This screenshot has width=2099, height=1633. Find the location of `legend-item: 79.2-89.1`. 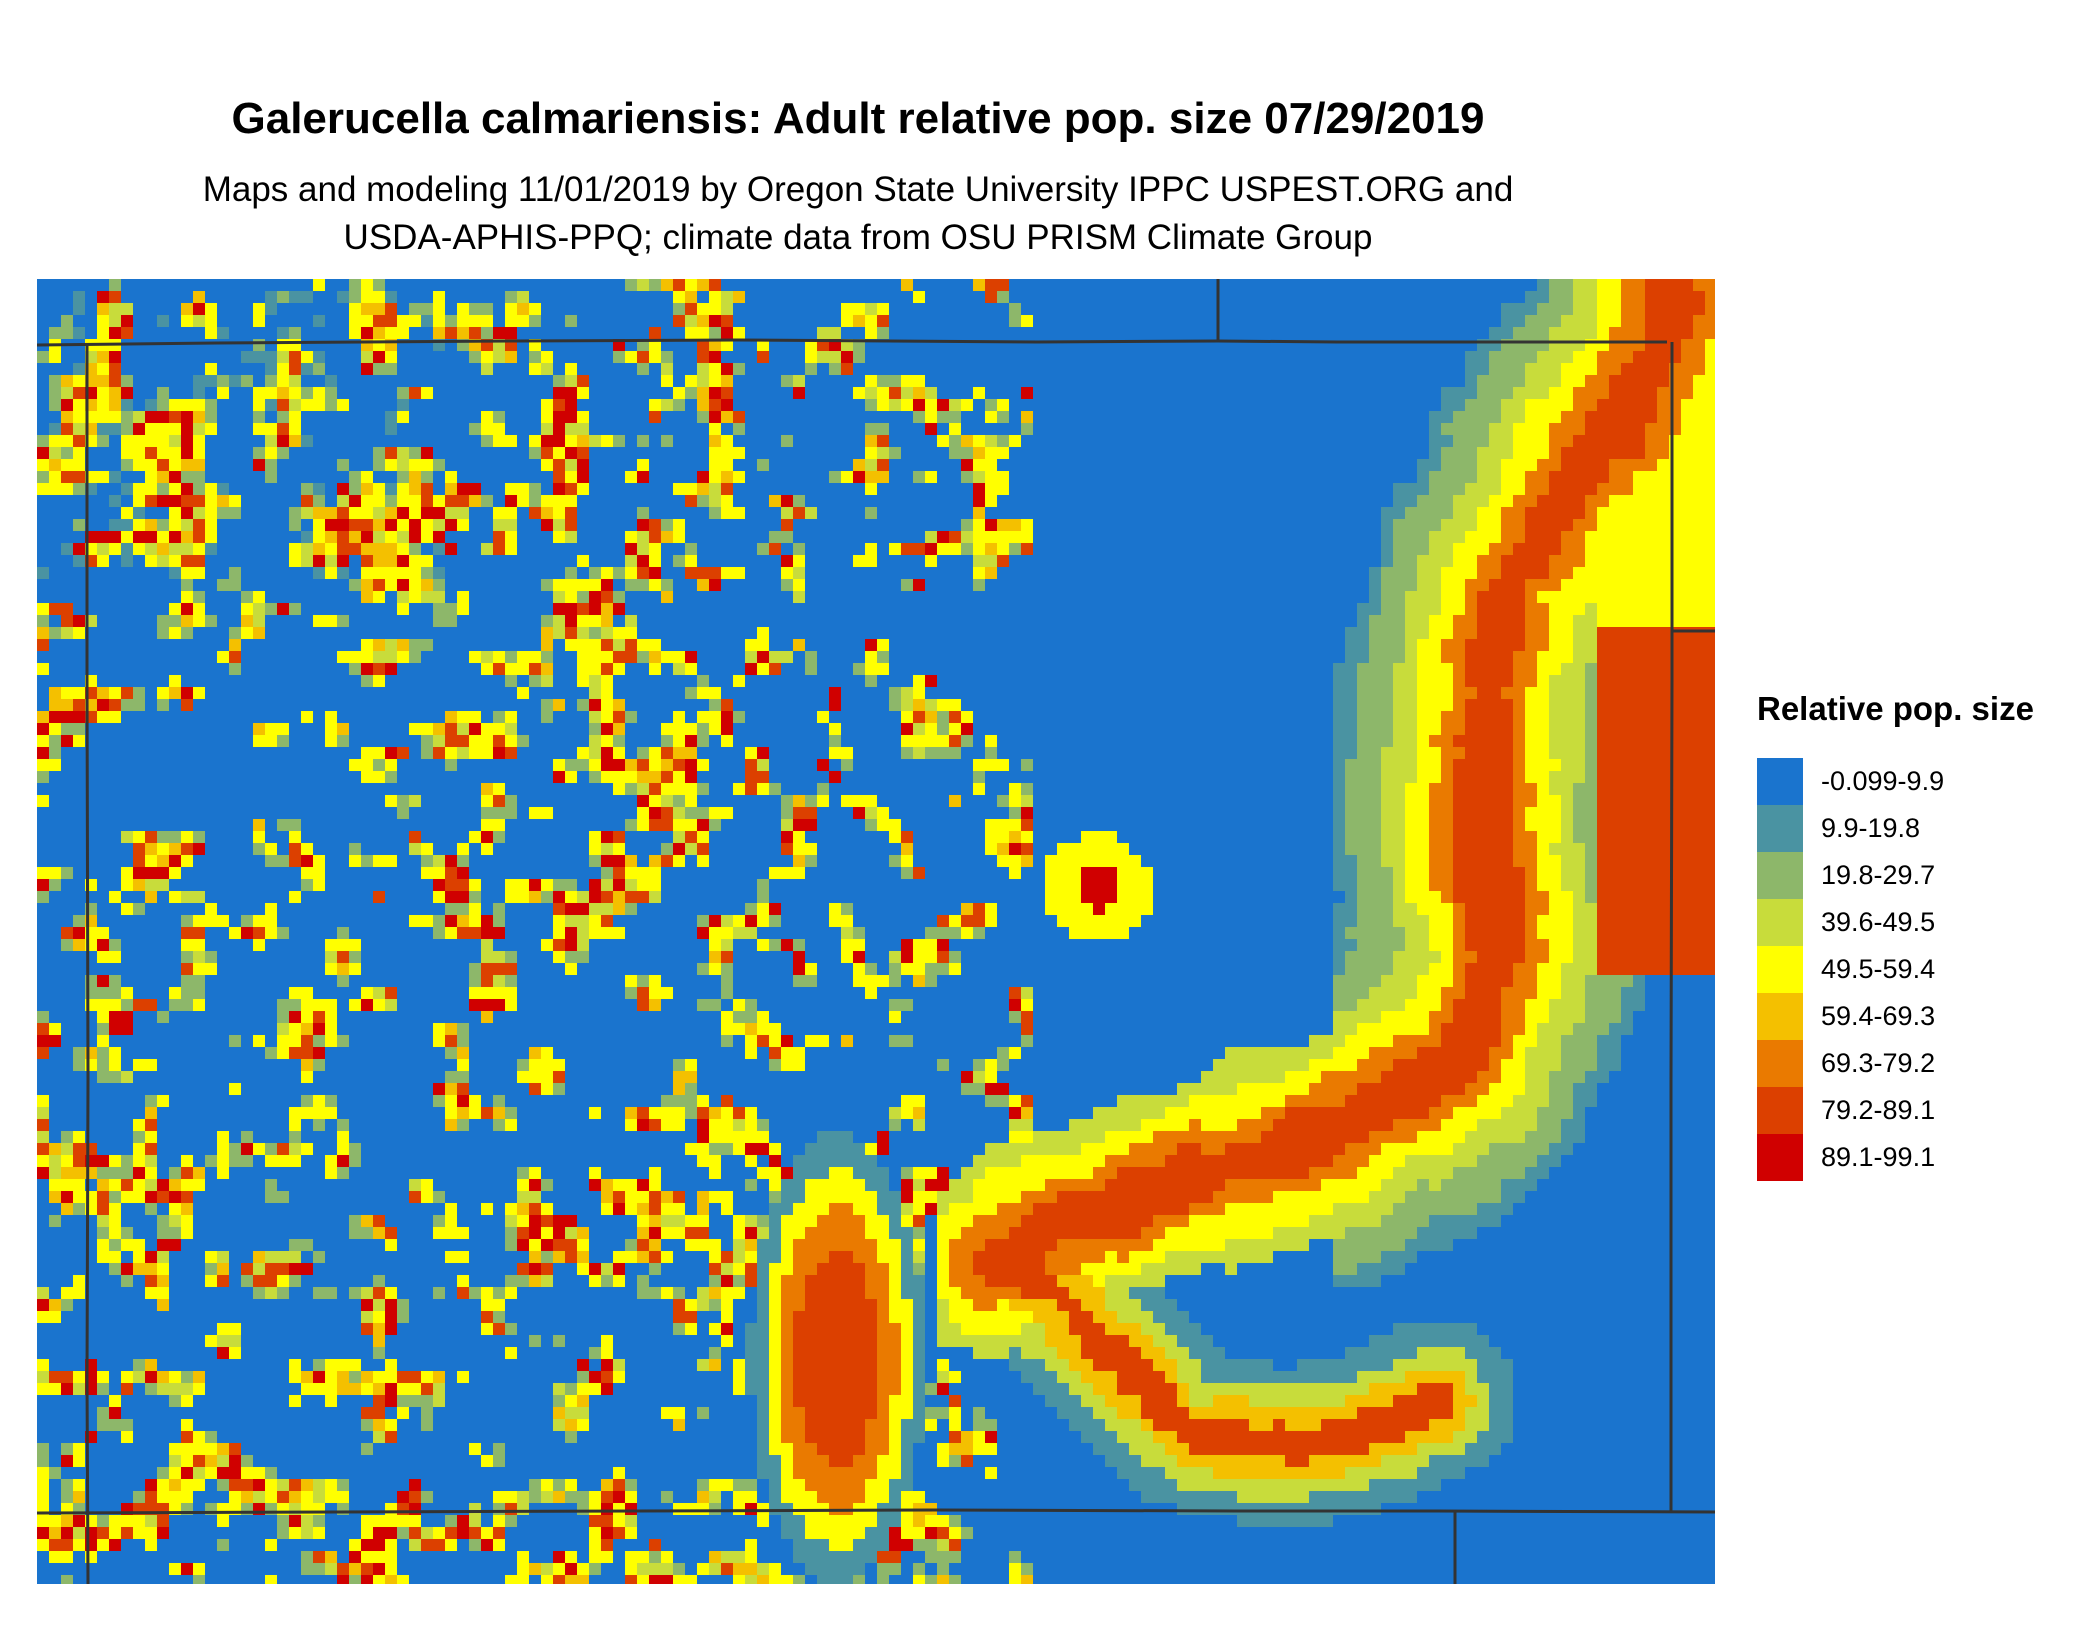

legend-item: 79.2-89.1 is located at coordinates (1917, 1110).